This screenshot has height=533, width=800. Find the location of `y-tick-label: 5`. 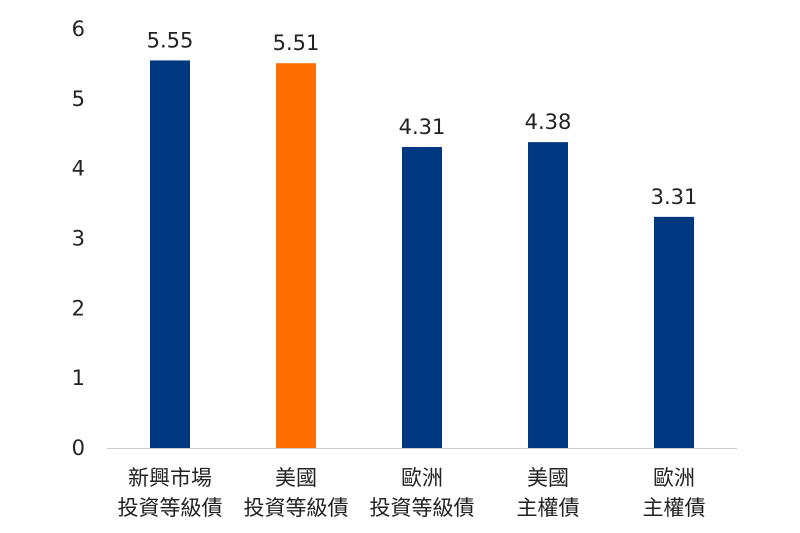

y-tick-label: 5 is located at coordinates (78, 99).